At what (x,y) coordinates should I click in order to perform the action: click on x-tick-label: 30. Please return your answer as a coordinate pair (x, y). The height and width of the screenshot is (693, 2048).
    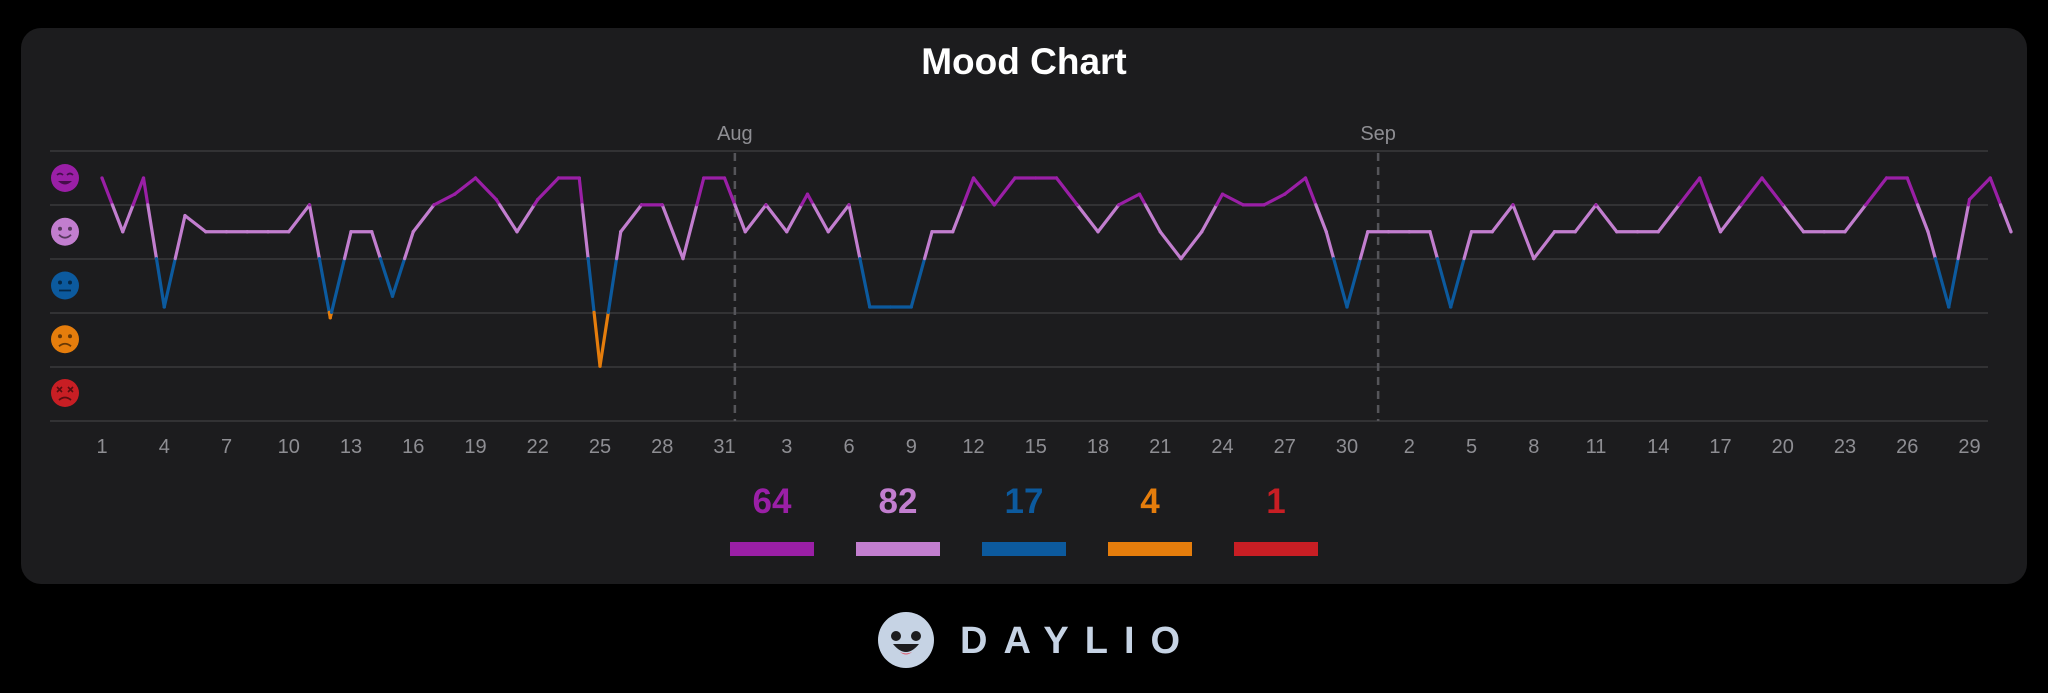
    Looking at the image, I should click on (1347, 447).